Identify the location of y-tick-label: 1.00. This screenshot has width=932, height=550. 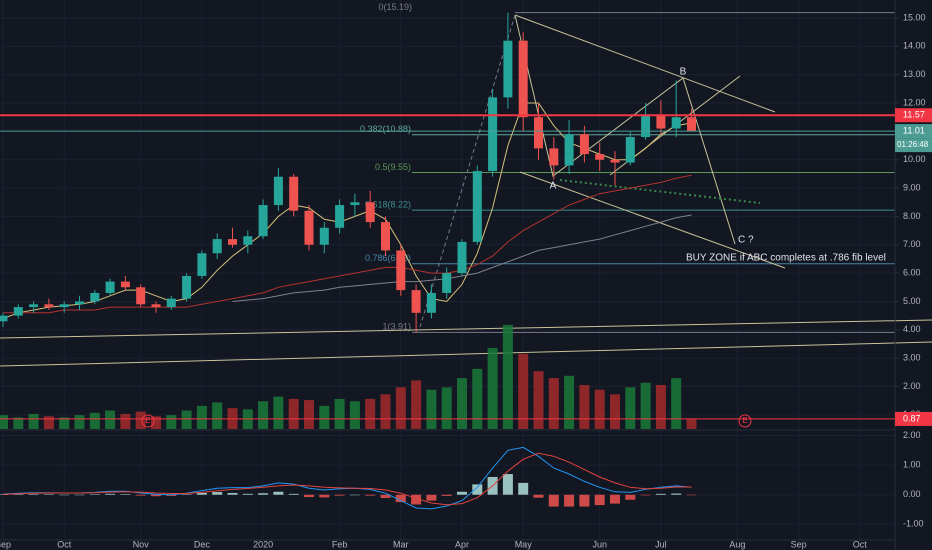
(912, 465).